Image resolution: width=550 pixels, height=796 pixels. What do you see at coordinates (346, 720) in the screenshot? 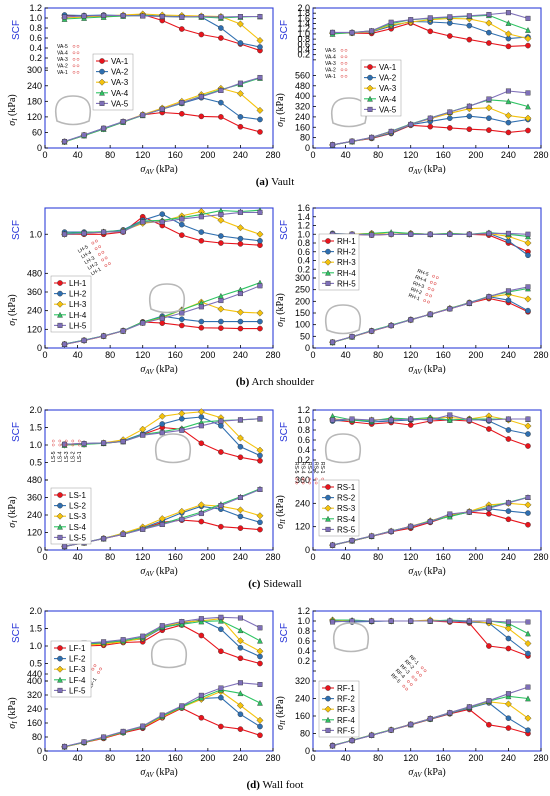
I see `legend-entry: RF-4` at bounding box center [346, 720].